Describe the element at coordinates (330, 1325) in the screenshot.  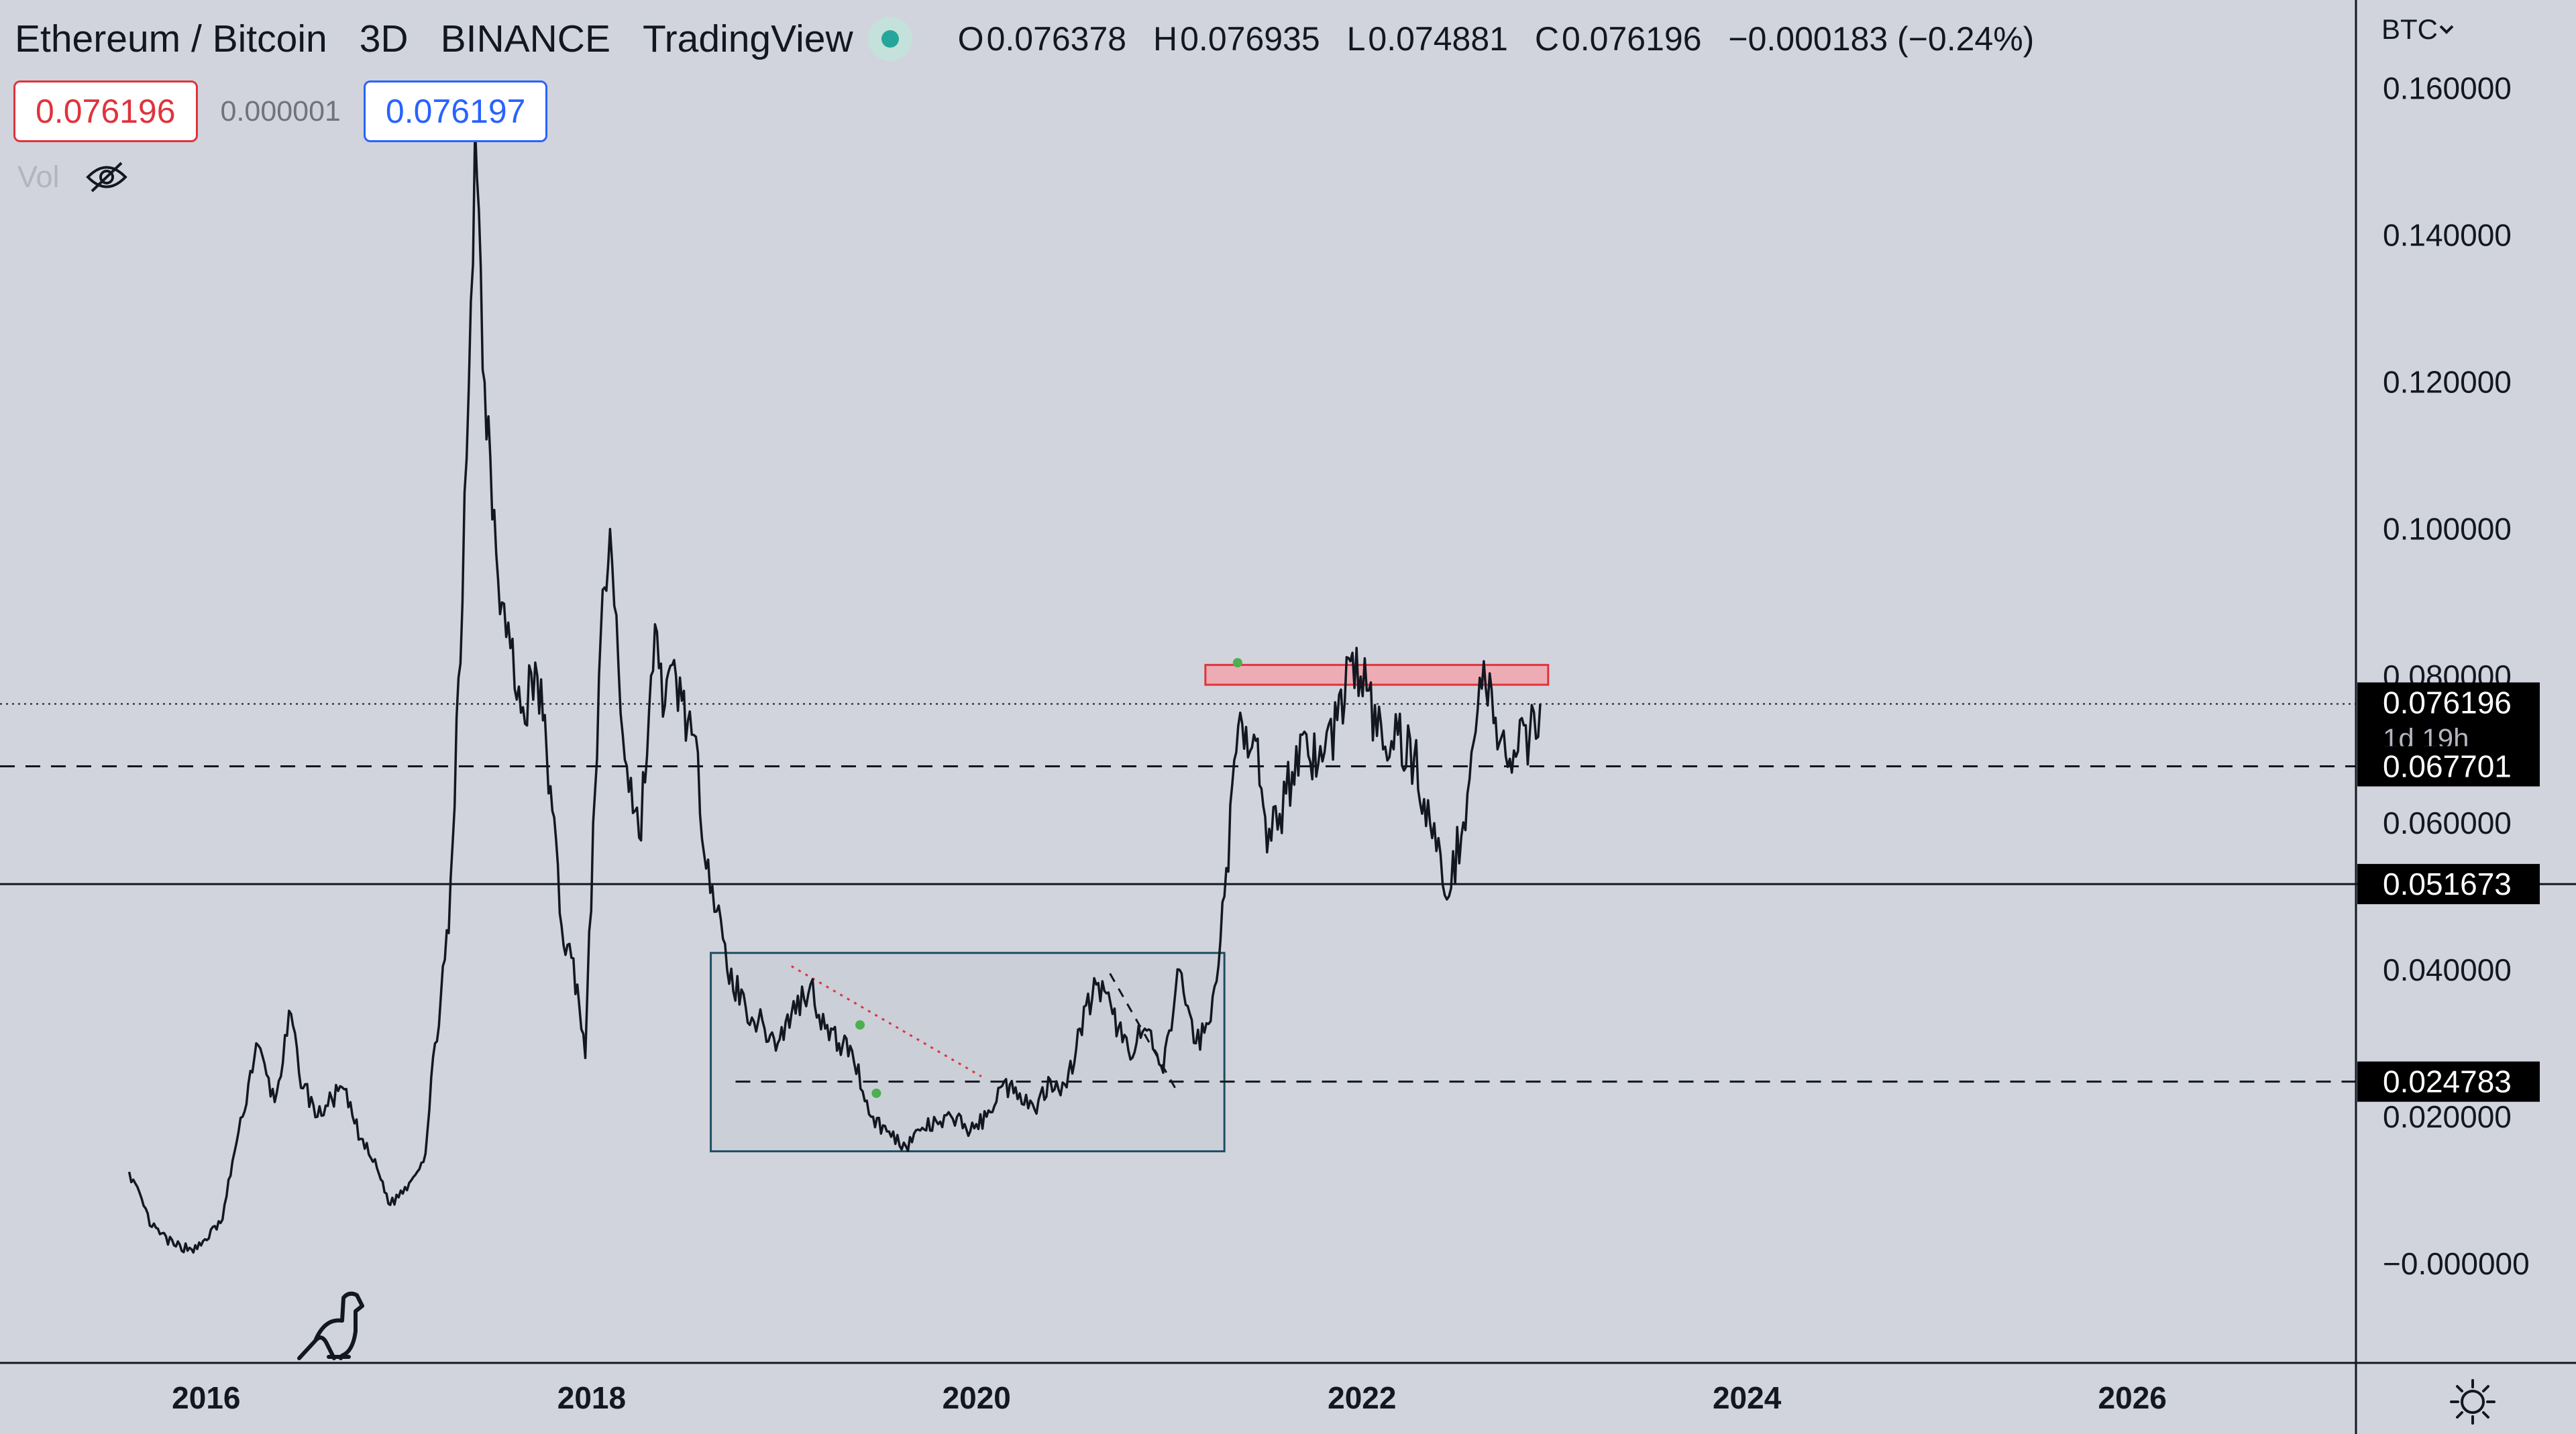
I see `tradingview-logo-icon` at that location.